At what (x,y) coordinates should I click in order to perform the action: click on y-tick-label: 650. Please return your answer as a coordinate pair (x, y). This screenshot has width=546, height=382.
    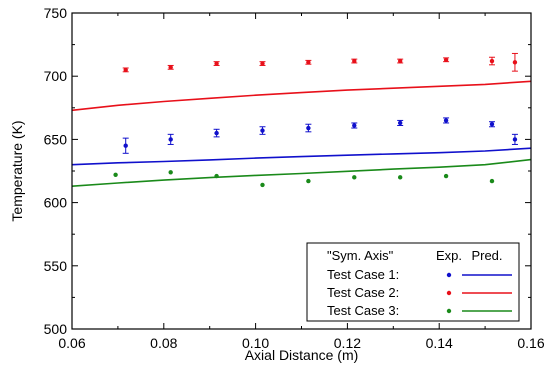
    Looking at the image, I should click on (56, 139).